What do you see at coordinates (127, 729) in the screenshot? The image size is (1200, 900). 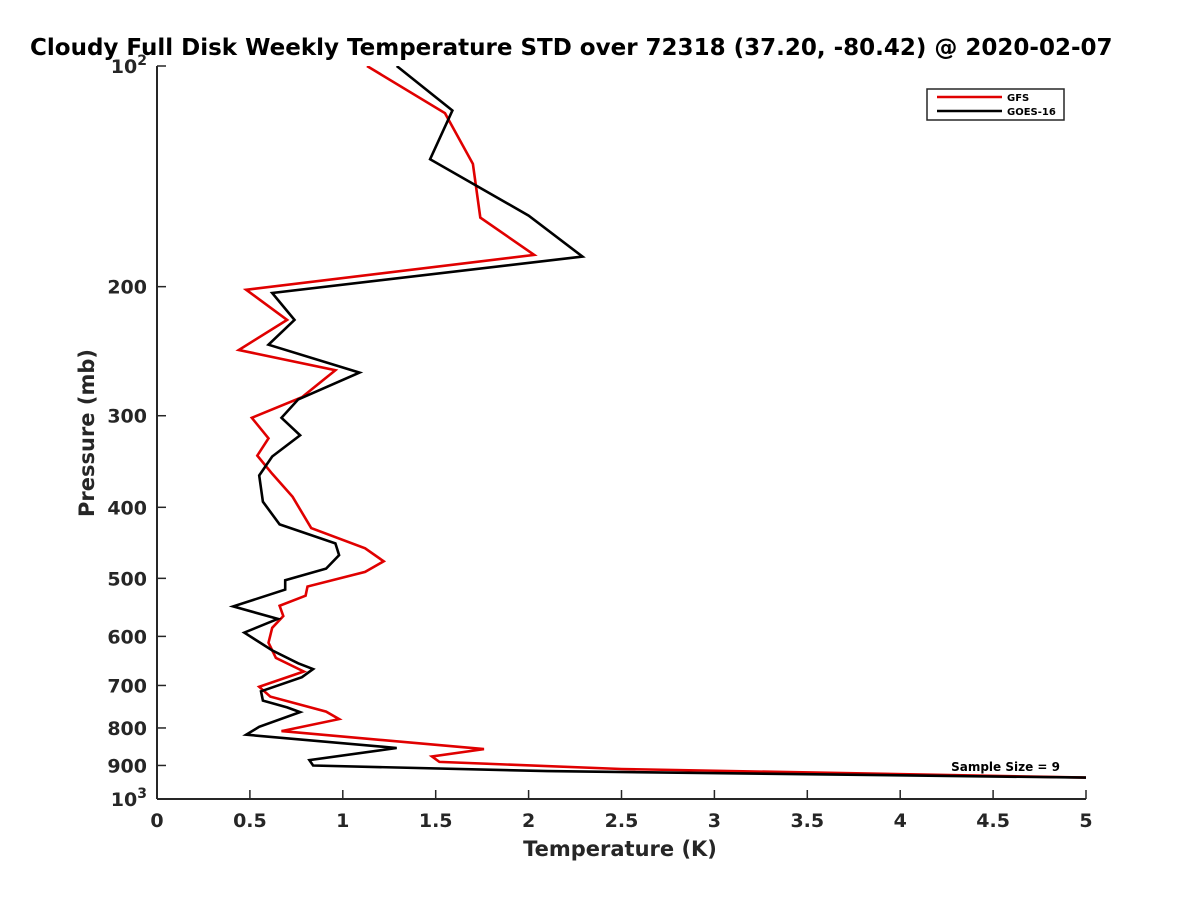 I see `y-tick-label: 800` at bounding box center [127, 729].